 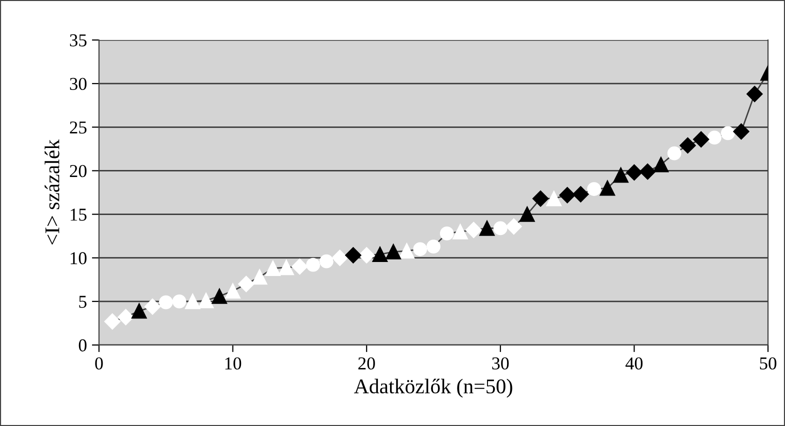 I want to click on y-tick-label: 0, so click(x=82, y=345).